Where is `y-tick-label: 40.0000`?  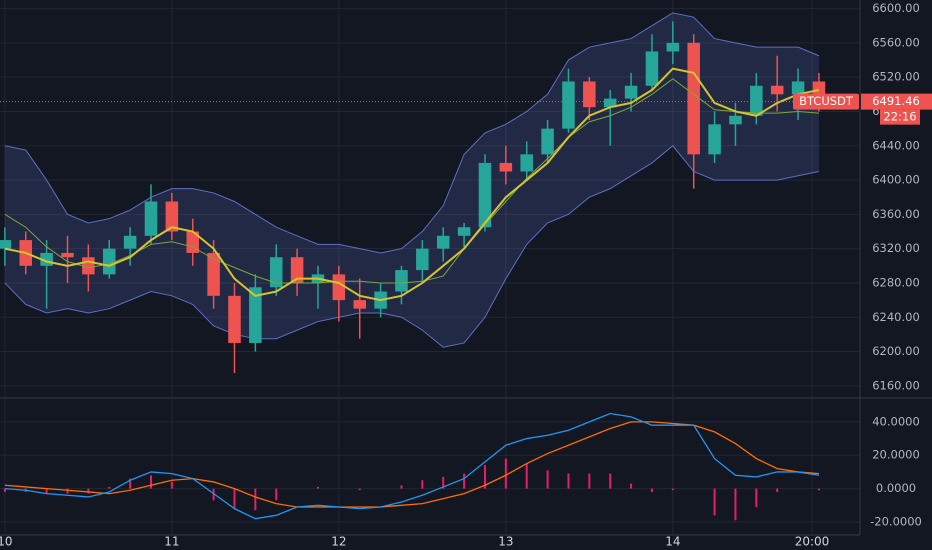
y-tick-label: 40.0000 is located at coordinates (896, 421).